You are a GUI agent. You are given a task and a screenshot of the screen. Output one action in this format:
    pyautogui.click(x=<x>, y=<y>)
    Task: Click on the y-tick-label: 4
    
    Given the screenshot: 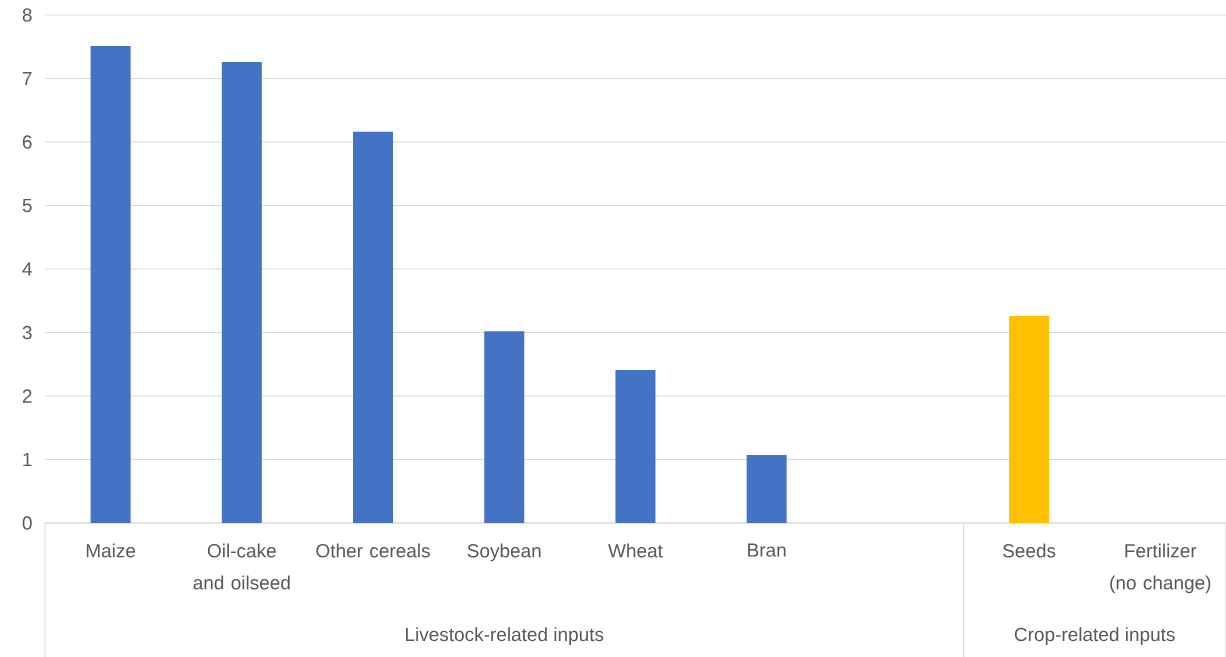 What is the action you would take?
    pyautogui.click(x=27, y=269)
    